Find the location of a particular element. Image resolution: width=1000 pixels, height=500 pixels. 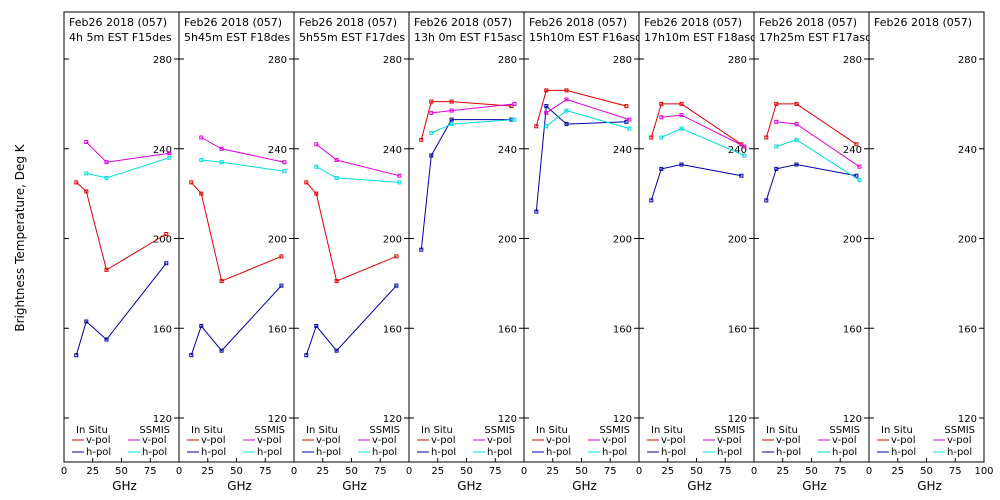

panel-subtitle: 5h45m EST F18des is located at coordinates (237, 37).